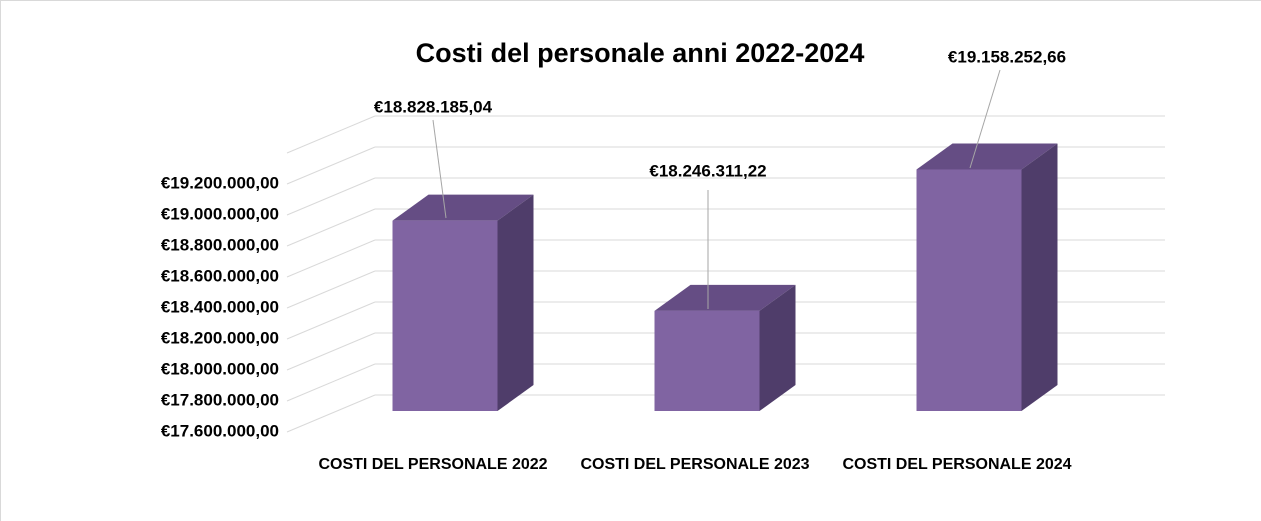 Image resolution: width=1261 pixels, height=521 pixels. Describe the element at coordinates (220, 306) in the screenshot. I see `y-tick-label: €18.400.000,00` at that location.